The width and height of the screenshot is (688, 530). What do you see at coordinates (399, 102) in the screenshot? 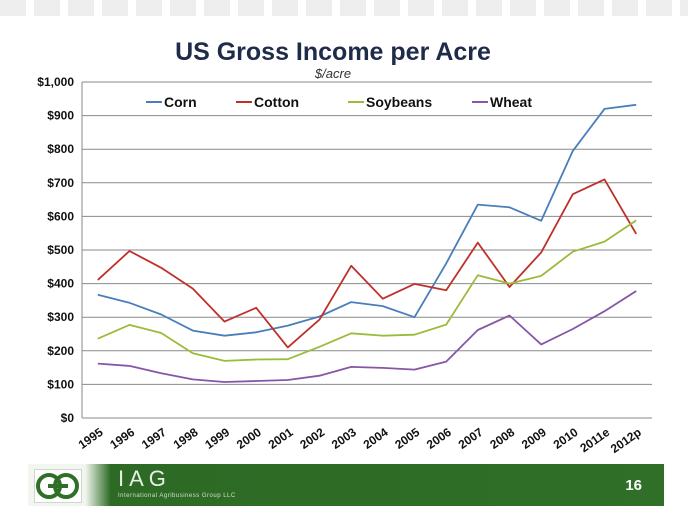
I see `legend-label: Soybeans` at bounding box center [399, 102].